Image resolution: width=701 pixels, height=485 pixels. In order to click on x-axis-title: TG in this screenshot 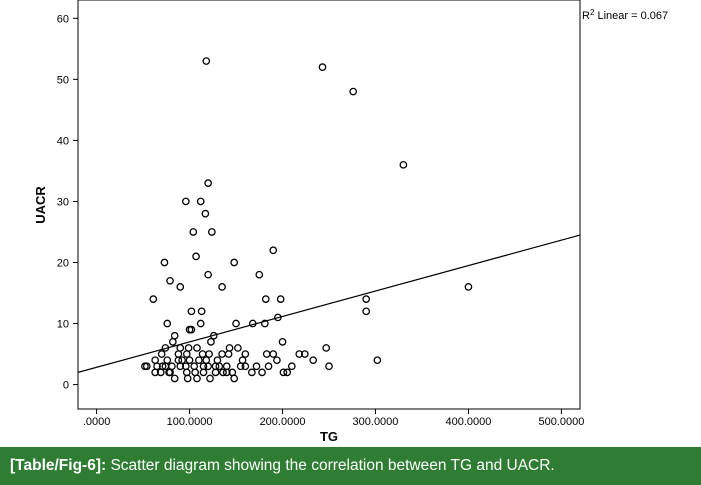, I will do `click(329, 436)`.